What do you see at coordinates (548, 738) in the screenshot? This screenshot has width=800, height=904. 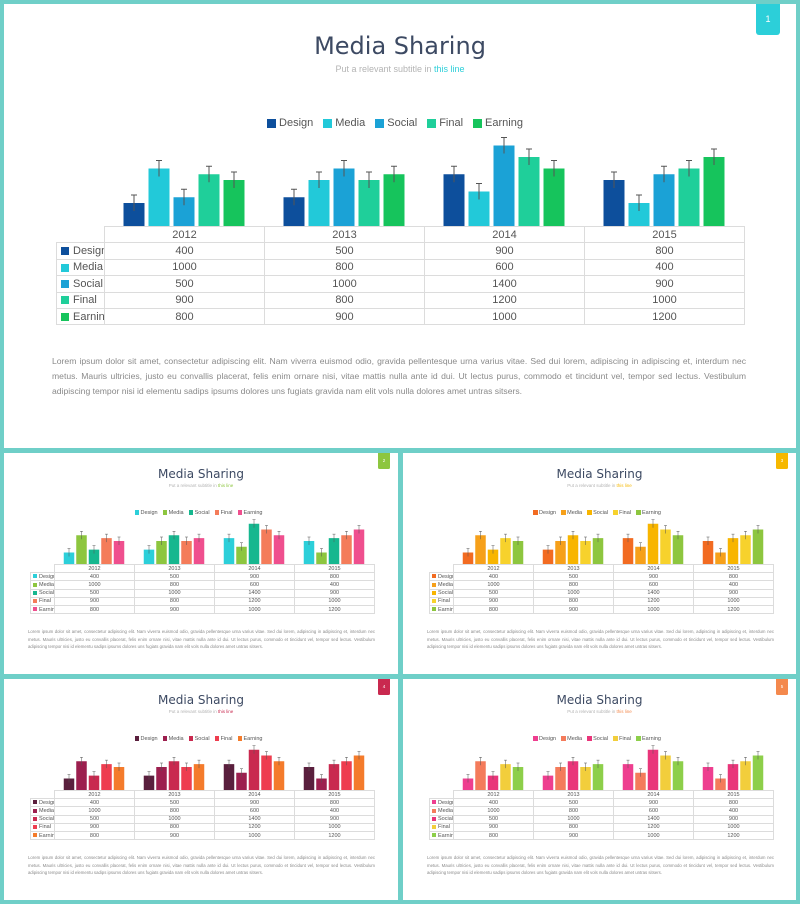 I see `legend-label: Design` at bounding box center [548, 738].